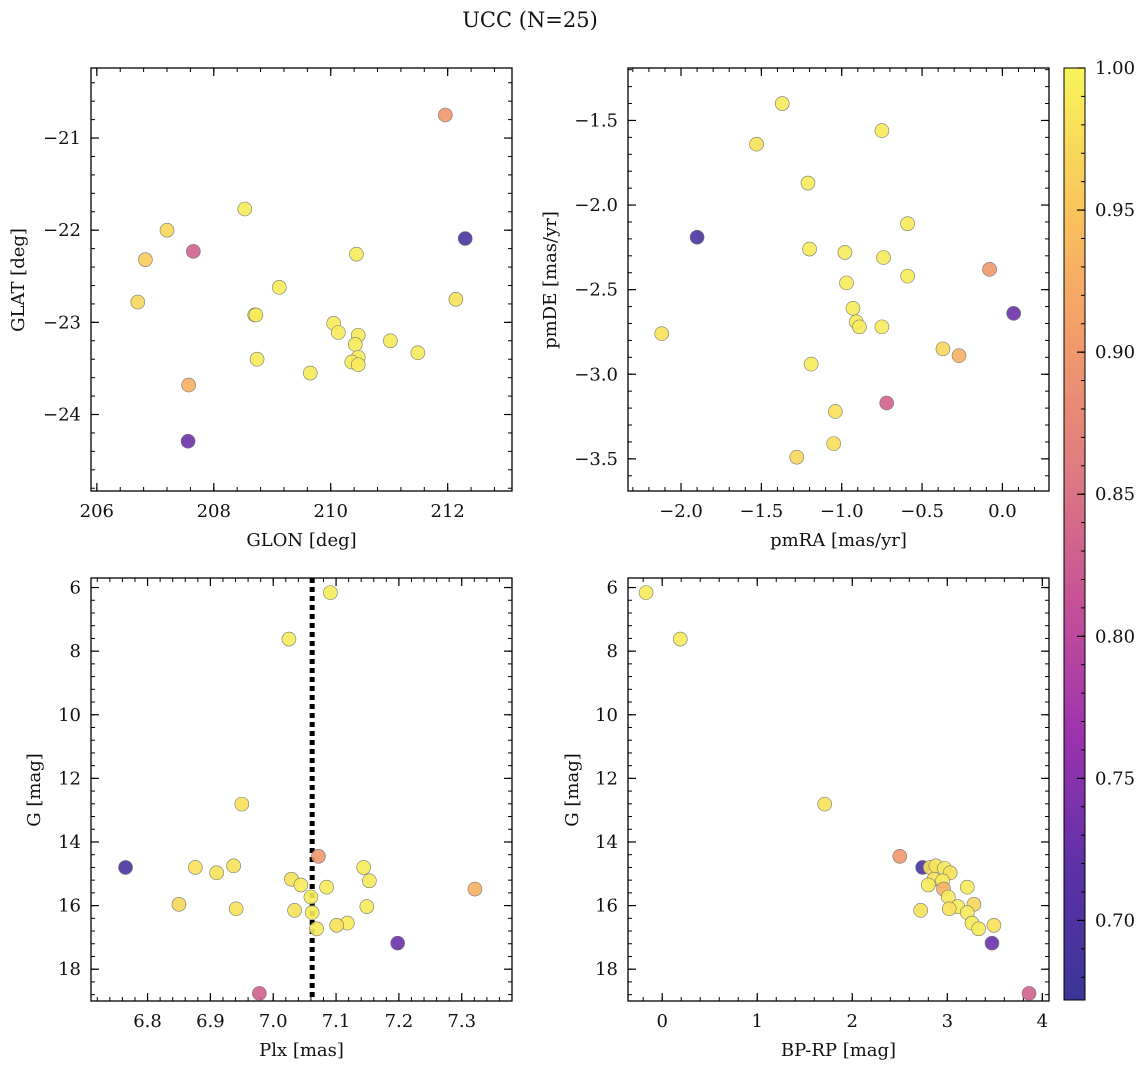 The height and width of the screenshot is (1068, 1148). What do you see at coordinates (214, 511) in the screenshot?
I see `x-tick-label: 208` at bounding box center [214, 511].